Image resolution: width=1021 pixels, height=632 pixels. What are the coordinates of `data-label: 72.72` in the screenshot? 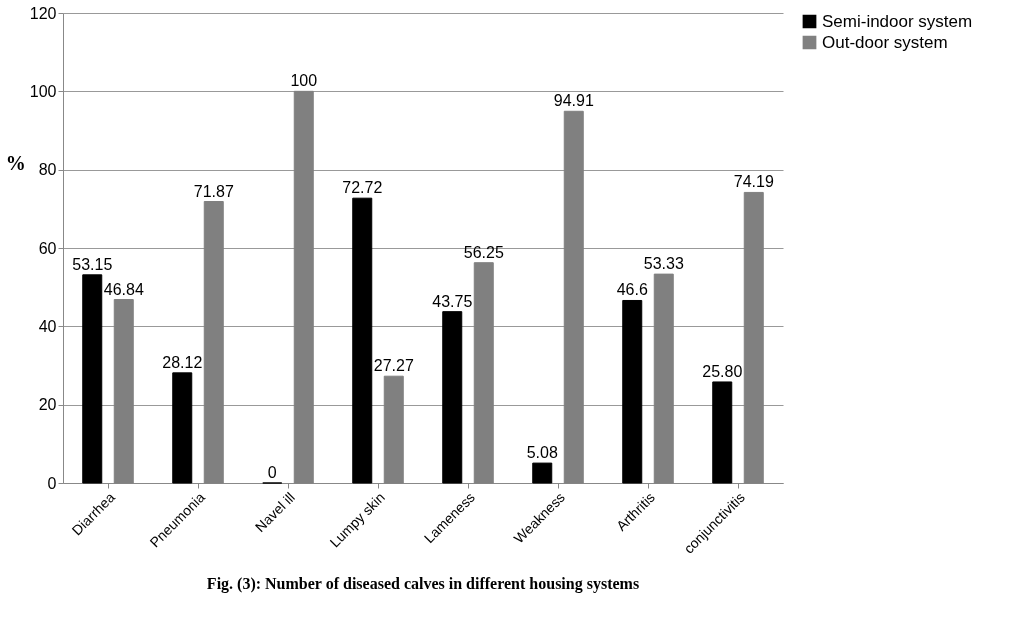 It's located at (362, 188).